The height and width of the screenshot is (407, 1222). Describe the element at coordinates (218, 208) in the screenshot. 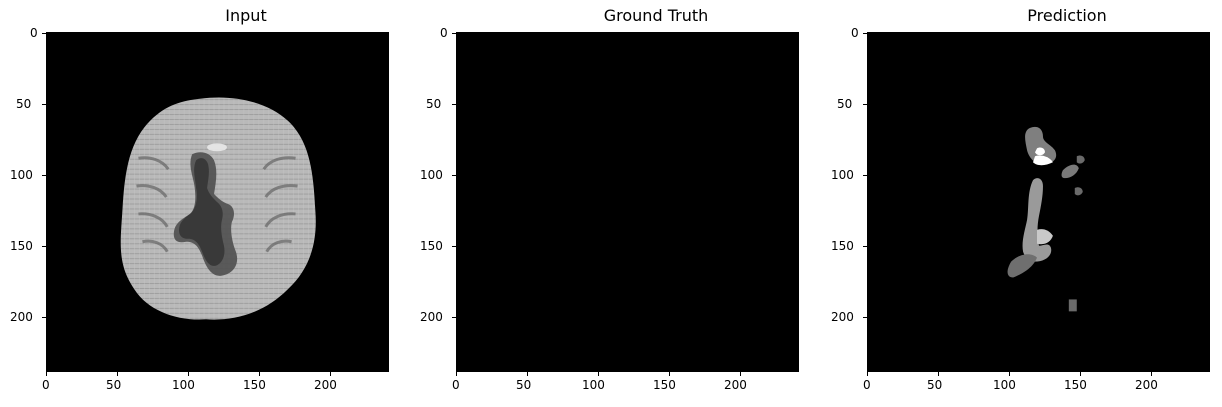

I see `brain-mri-image` at that location.